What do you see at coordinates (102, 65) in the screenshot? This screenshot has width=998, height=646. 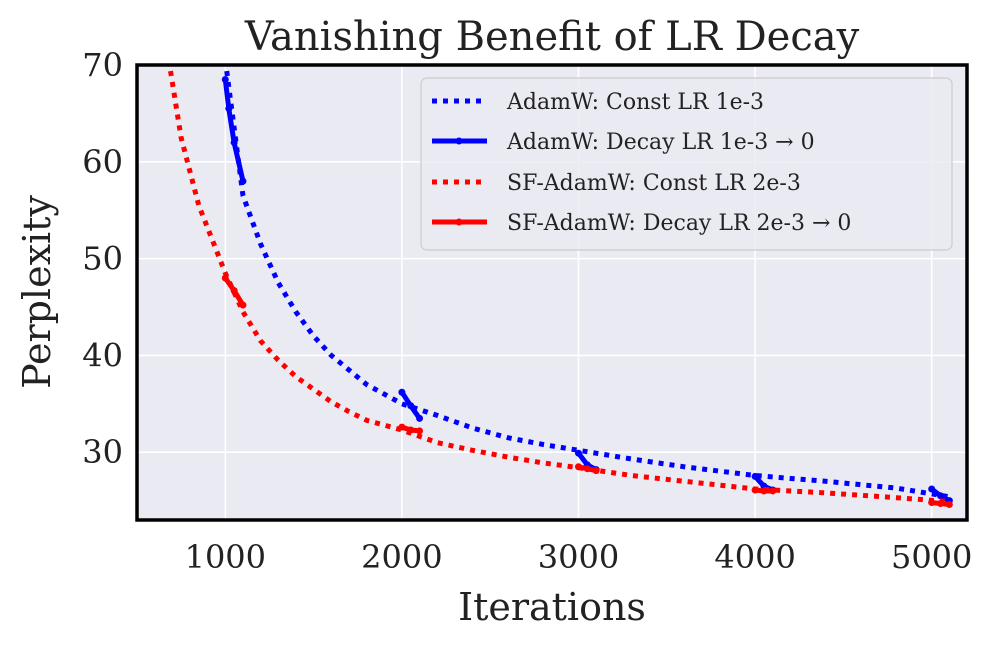 I see `y-tick-label: 70` at bounding box center [102, 65].